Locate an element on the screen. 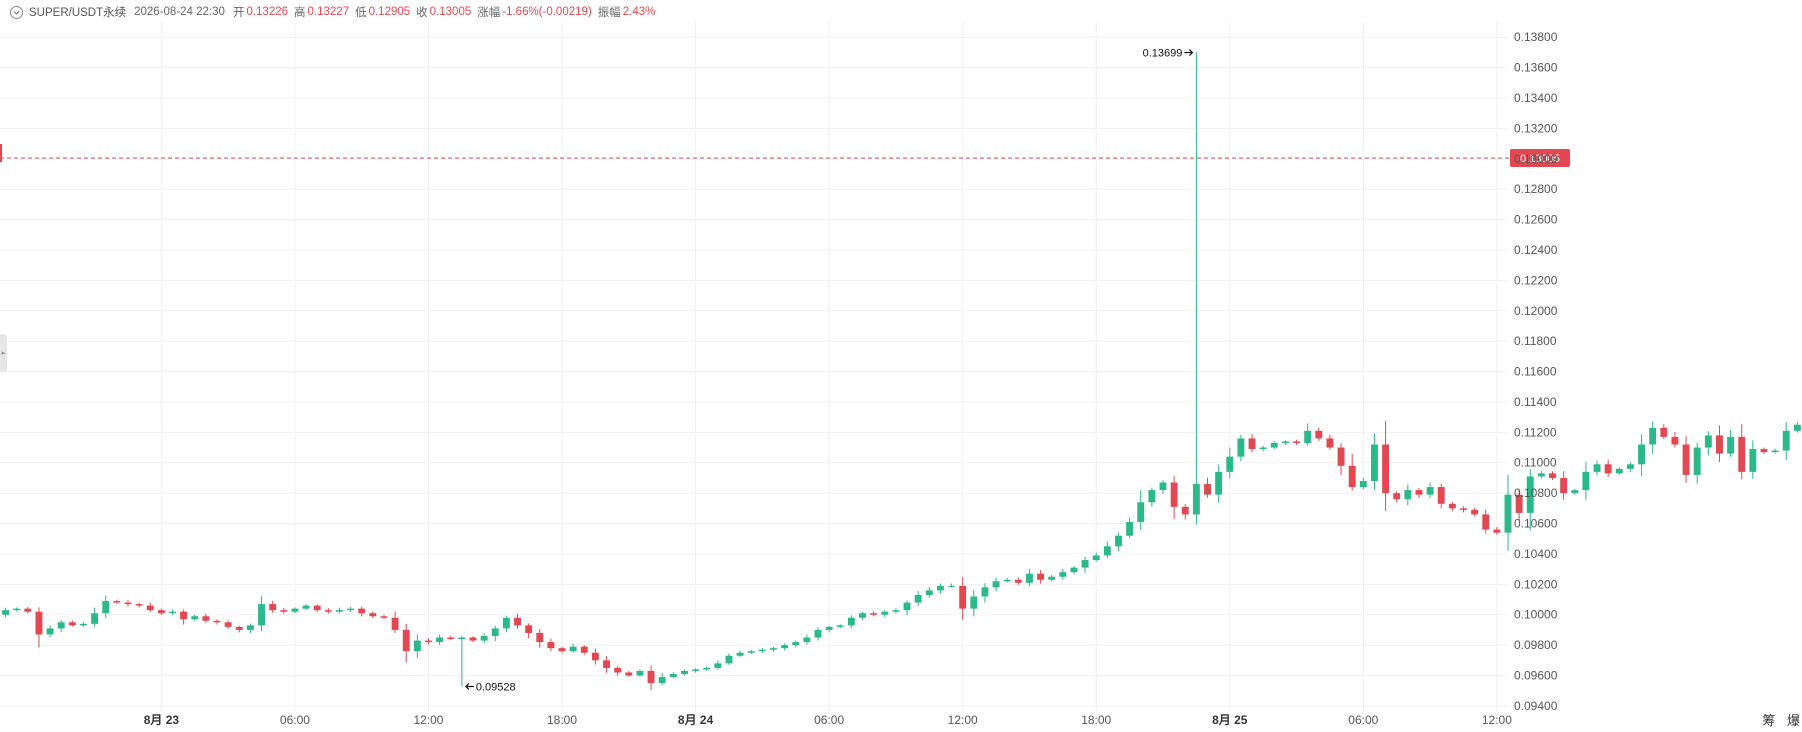 The width and height of the screenshot is (1802, 732). sidebar-toggle-handle: ▸ is located at coordinates (3, 353).